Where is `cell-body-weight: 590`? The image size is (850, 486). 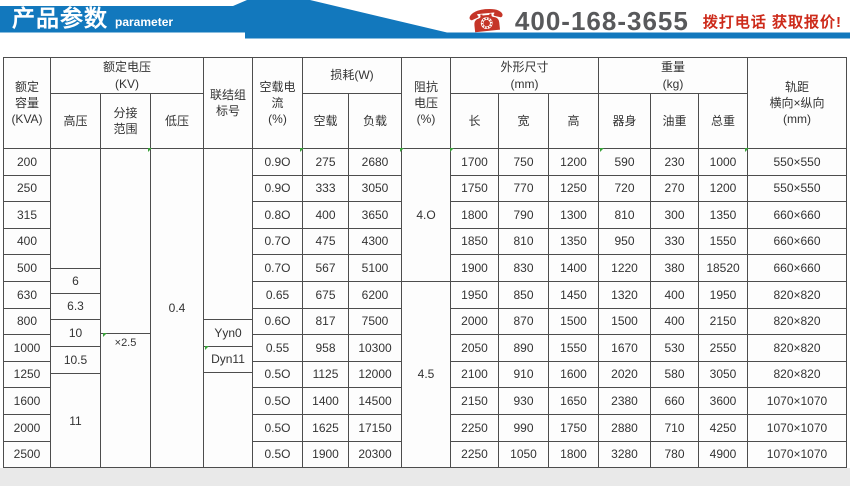 cell-body-weight: 590 is located at coordinates (624, 162).